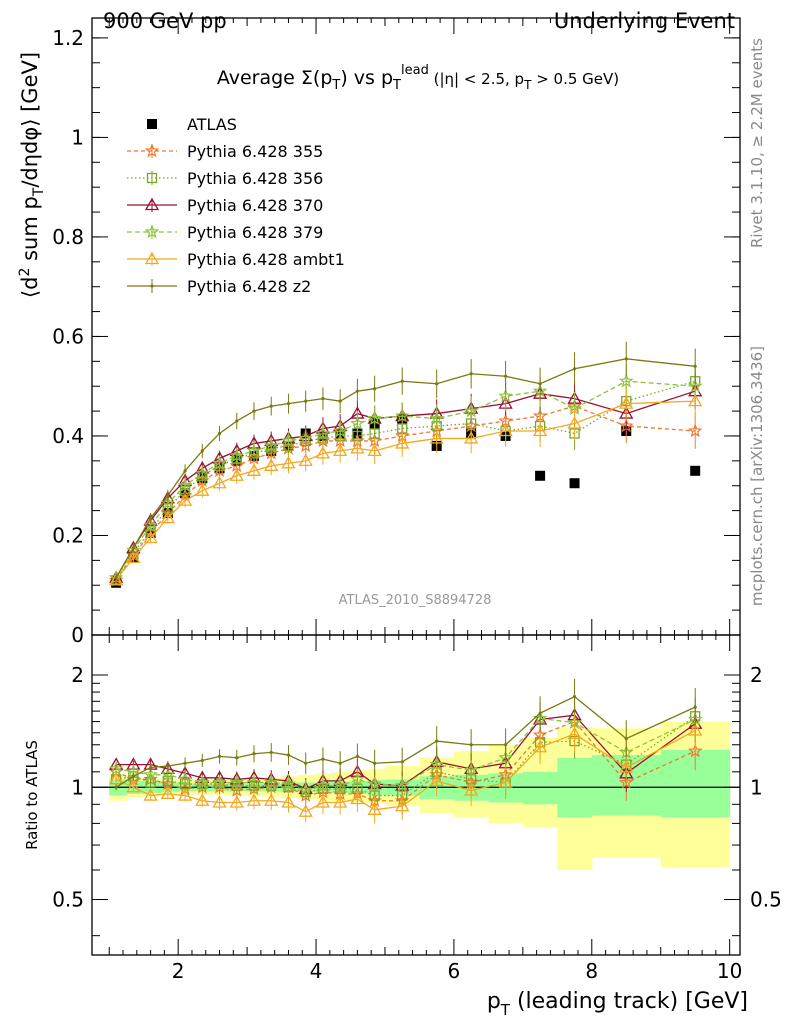 The height and width of the screenshot is (1024, 786). I want to click on ratio-y-axis-label: Ratio to ATLAS, so click(32, 795).